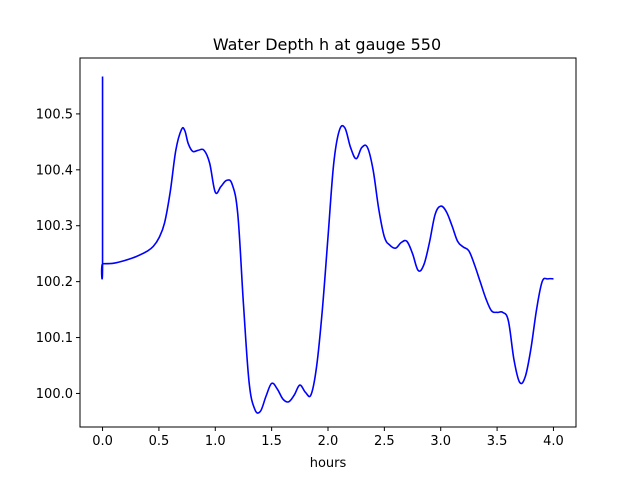  What do you see at coordinates (54, 282) in the screenshot?
I see `y-tick-label: 100.2` at bounding box center [54, 282].